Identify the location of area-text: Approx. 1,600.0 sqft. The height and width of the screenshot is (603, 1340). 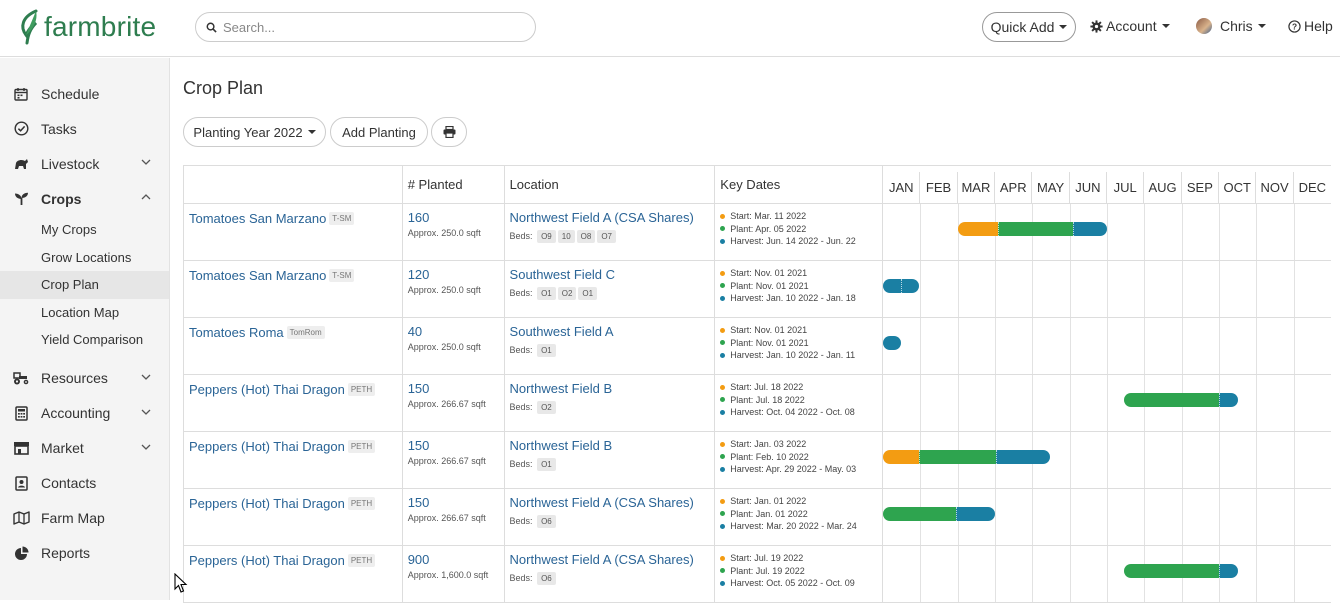
(448, 575).